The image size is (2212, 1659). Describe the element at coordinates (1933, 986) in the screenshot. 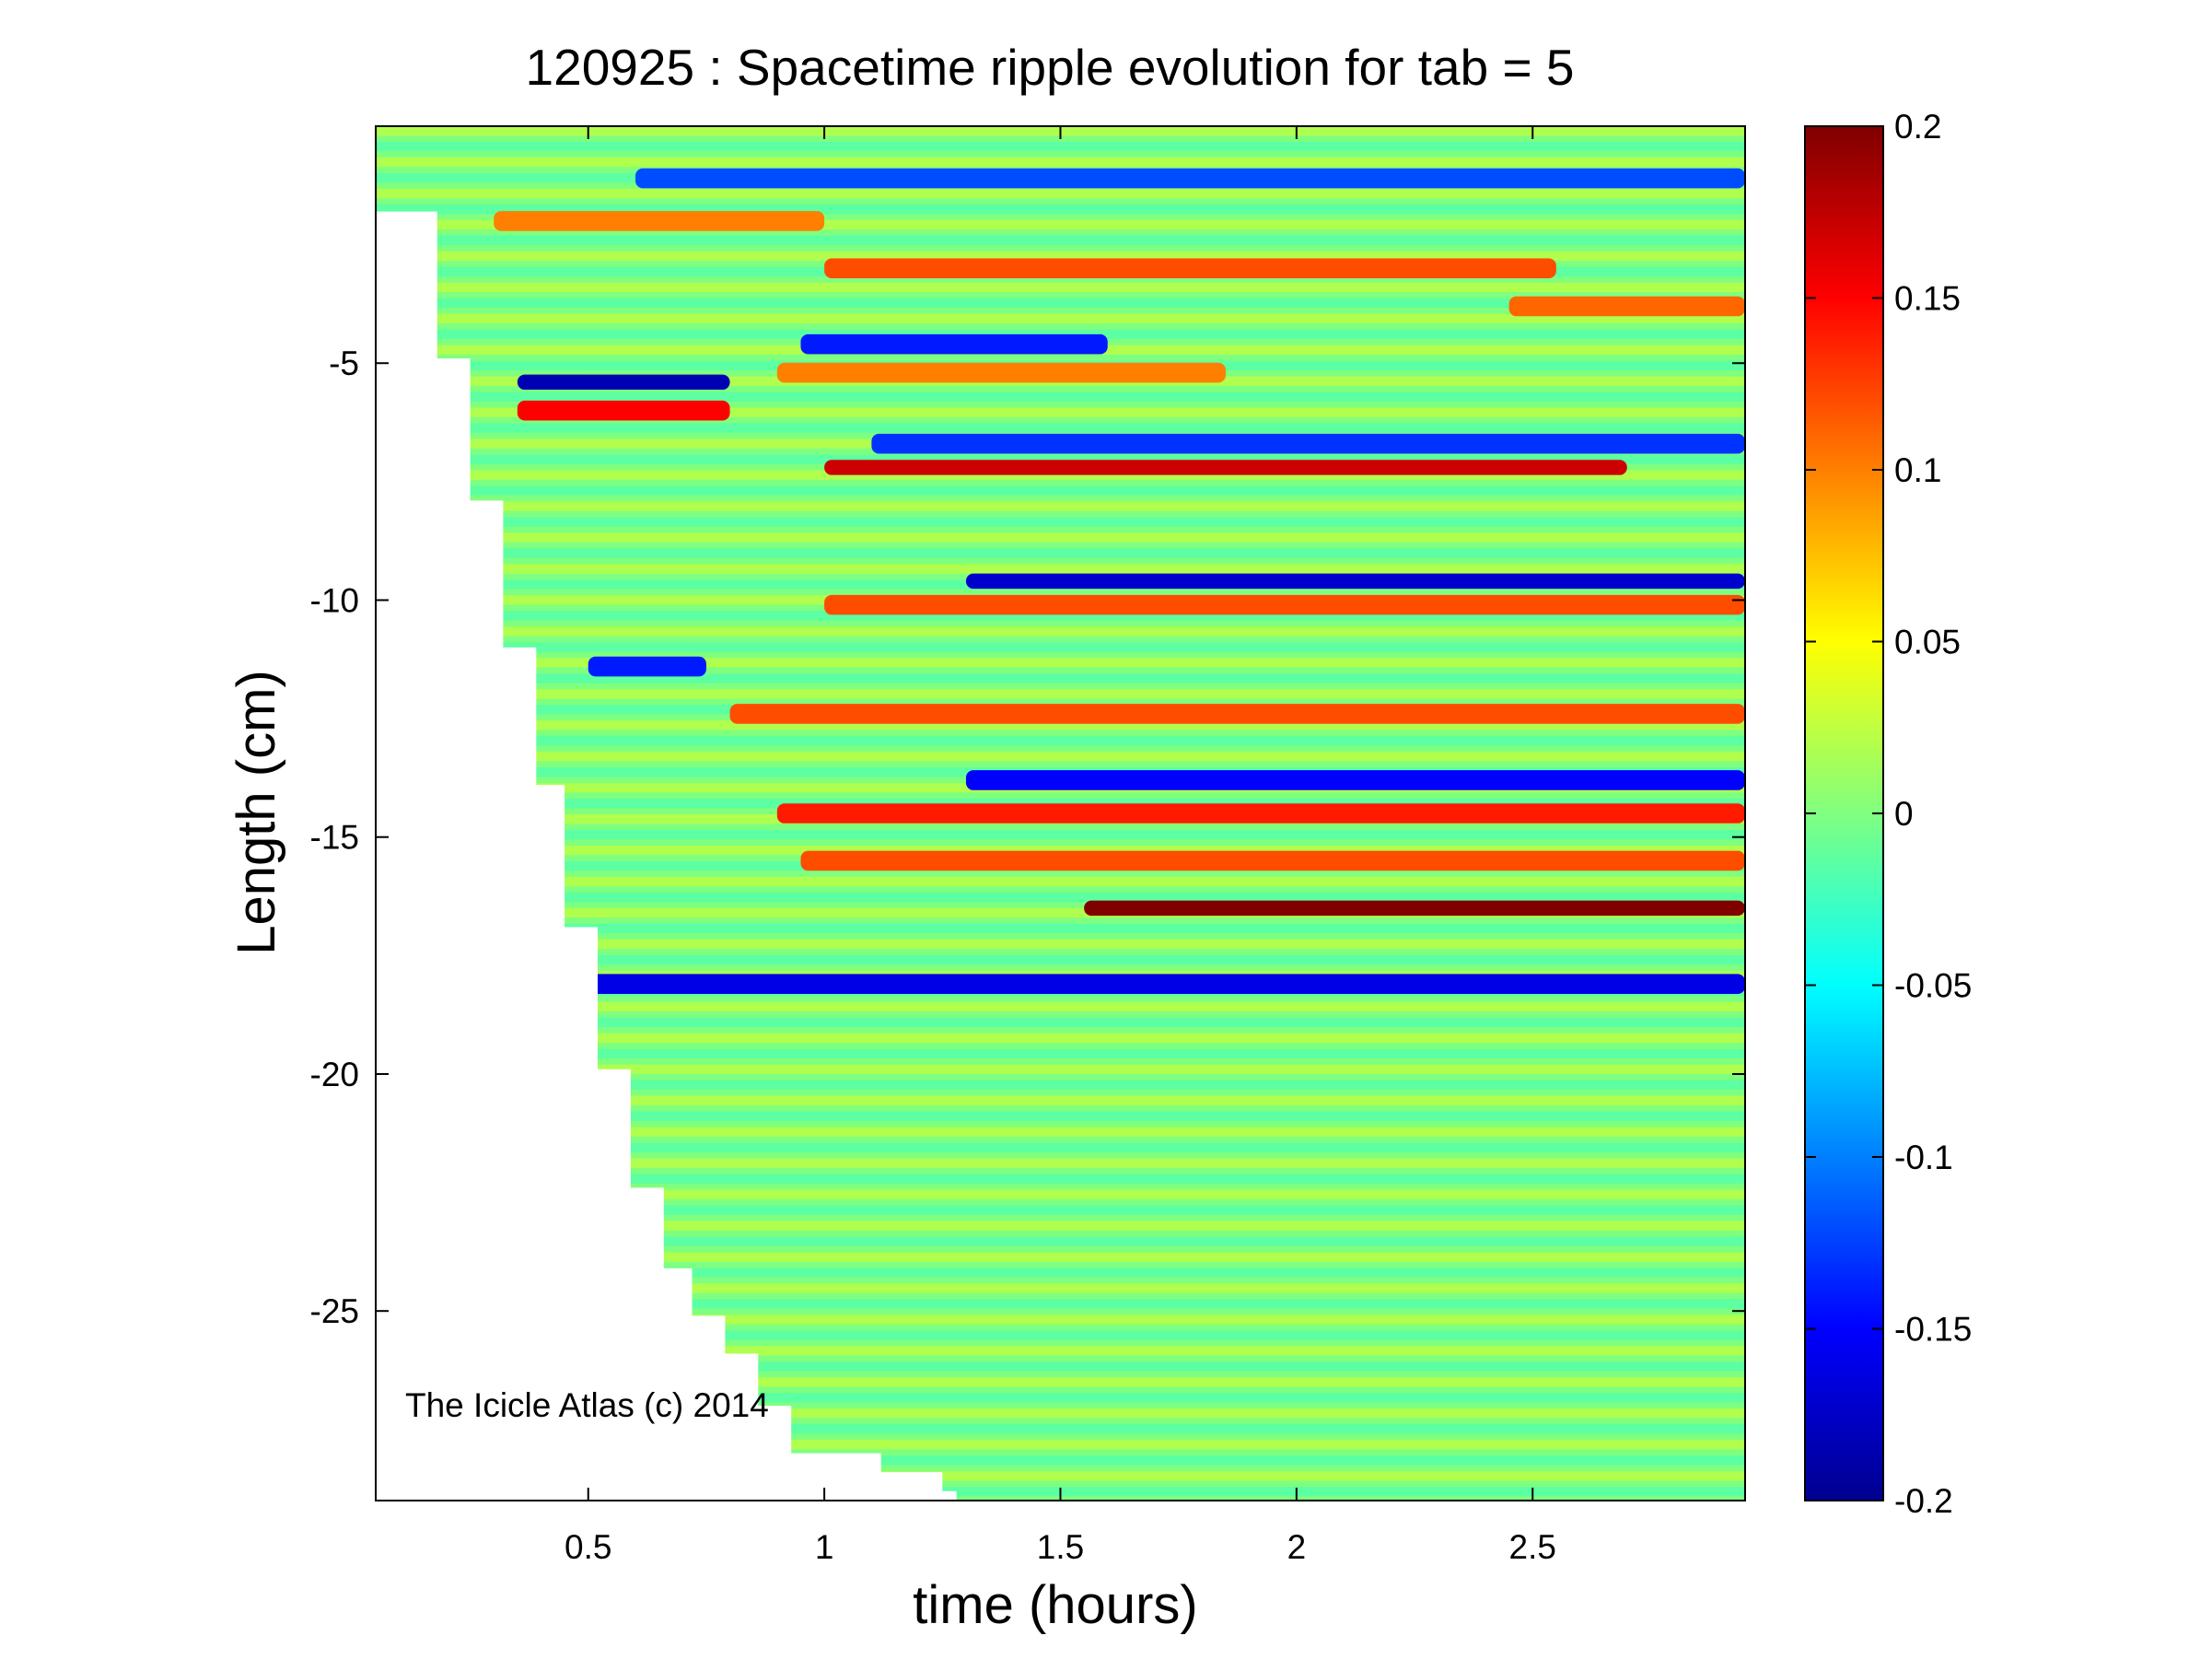

I see `colorbar-tick-label: -0.05` at that location.